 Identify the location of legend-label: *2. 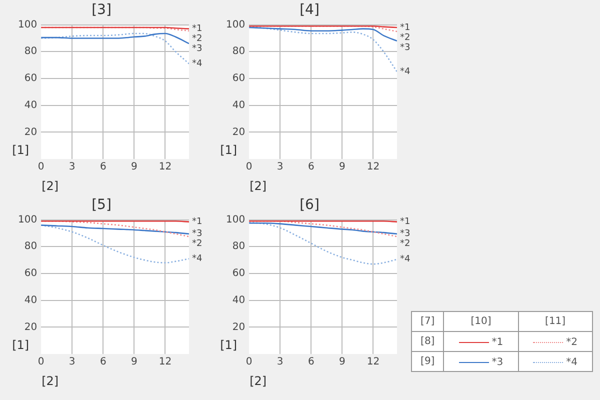
(572, 342).